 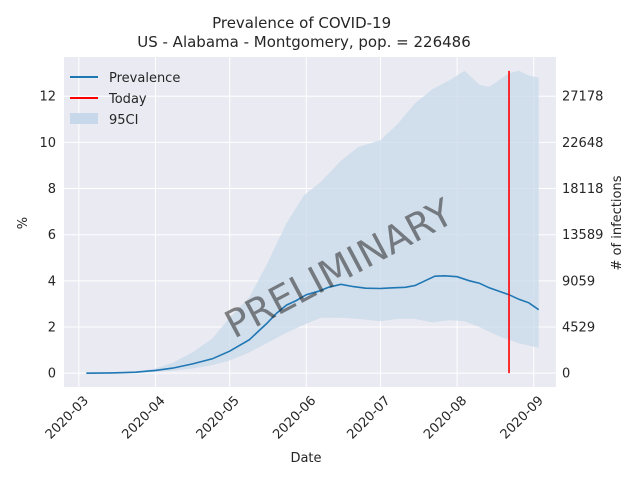 What do you see at coordinates (368, 417) in the screenshot?
I see `x-tick-label: 2020-07` at bounding box center [368, 417].